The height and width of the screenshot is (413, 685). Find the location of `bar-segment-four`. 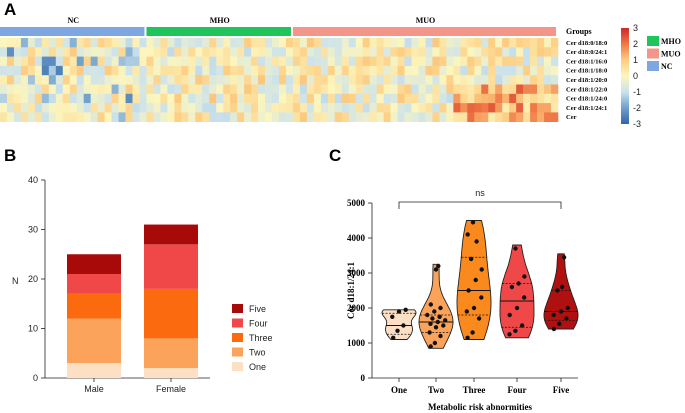

bar-segment-four is located at coordinates (171, 266).